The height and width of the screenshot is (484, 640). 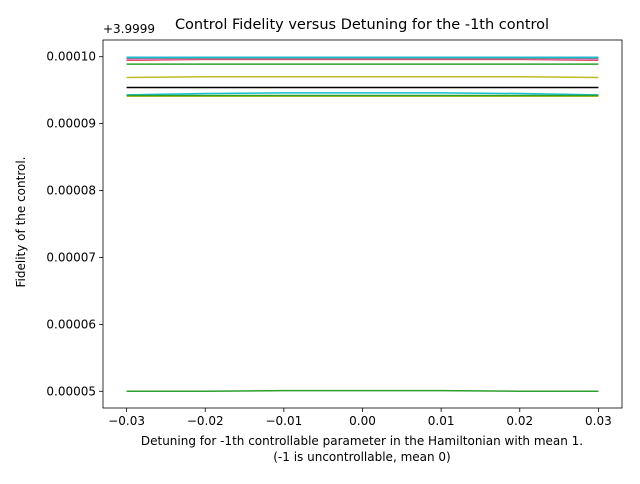 What do you see at coordinates (362, 421) in the screenshot?
I see `x-tick-label: 0.00` at bounding box center [362, 421].